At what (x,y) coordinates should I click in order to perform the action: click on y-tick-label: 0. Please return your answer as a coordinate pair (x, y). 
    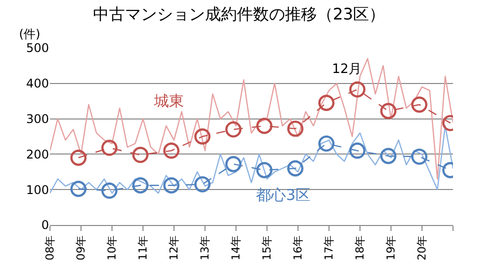
    Looking at the image, I should click on (45, 225).